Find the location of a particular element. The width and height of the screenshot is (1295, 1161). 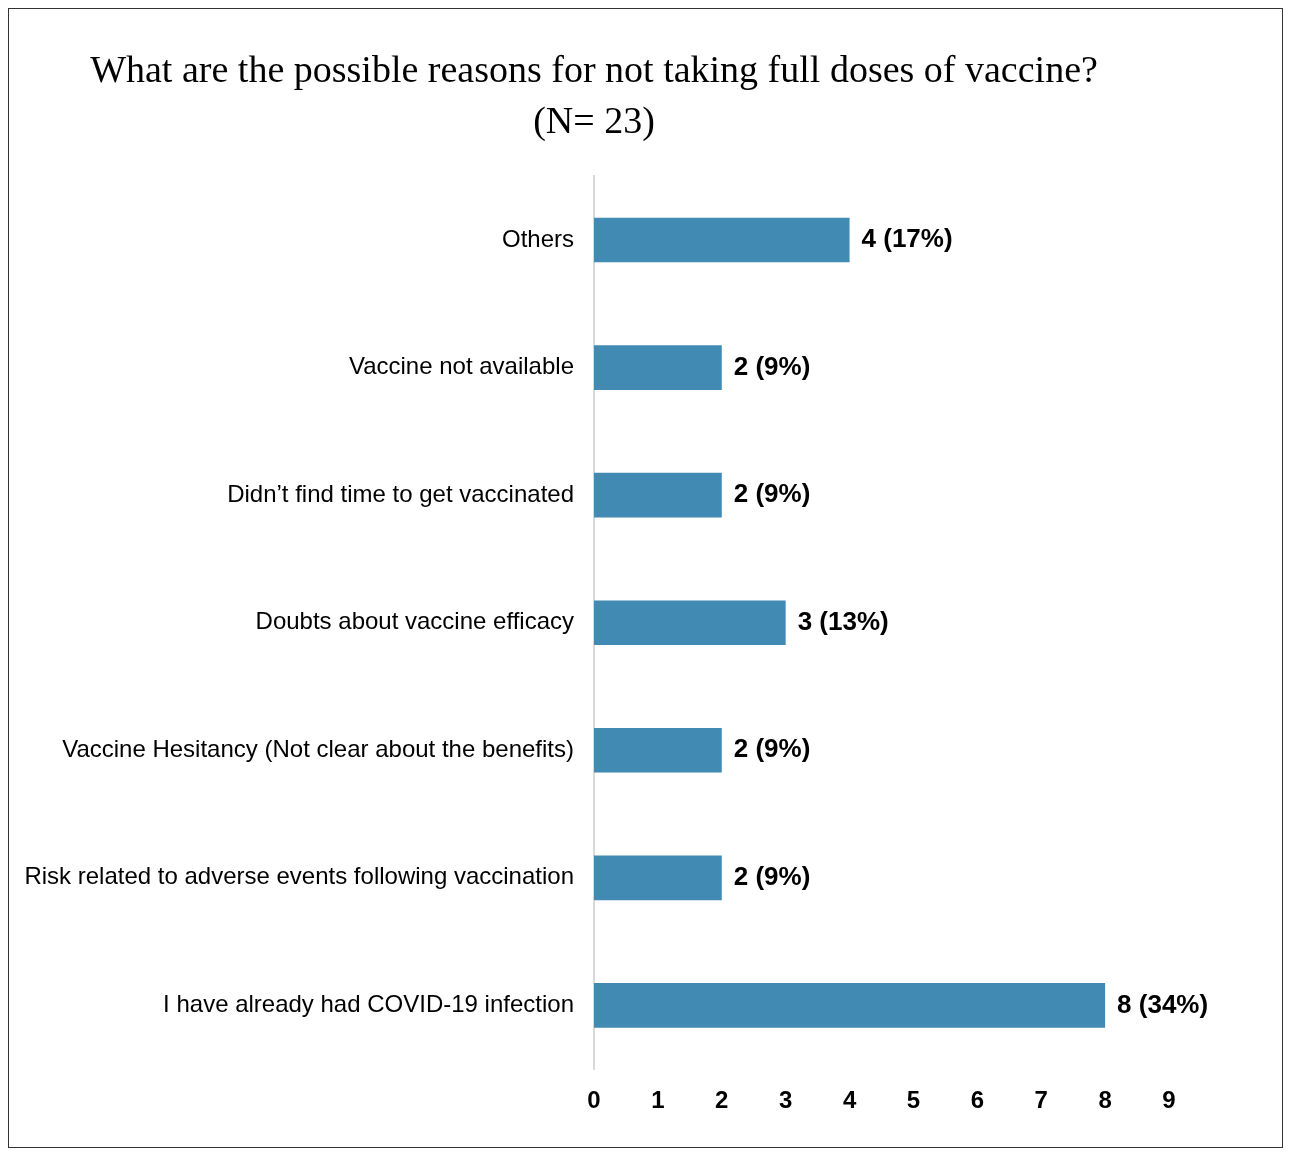

x-tick-label: 1 is located at coordinates (658, 1100).